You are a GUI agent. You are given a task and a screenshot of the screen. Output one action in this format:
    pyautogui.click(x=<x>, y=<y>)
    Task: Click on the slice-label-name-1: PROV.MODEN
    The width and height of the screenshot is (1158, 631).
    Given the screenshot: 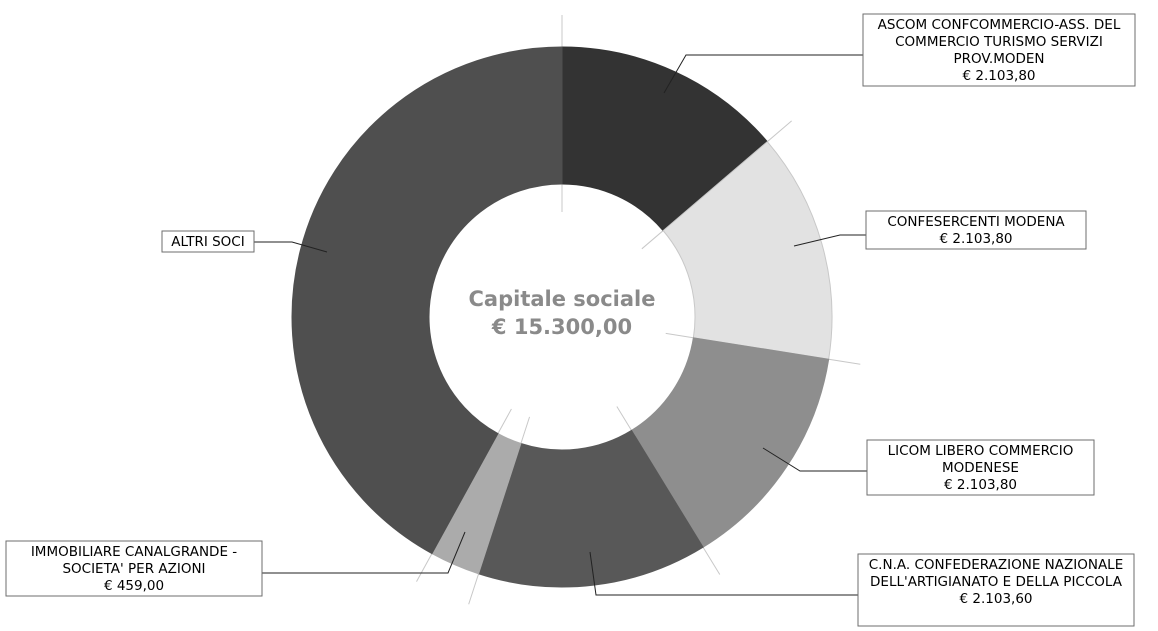 What is the action you would take?
    pyautogui.click(x=999, y=59)
    